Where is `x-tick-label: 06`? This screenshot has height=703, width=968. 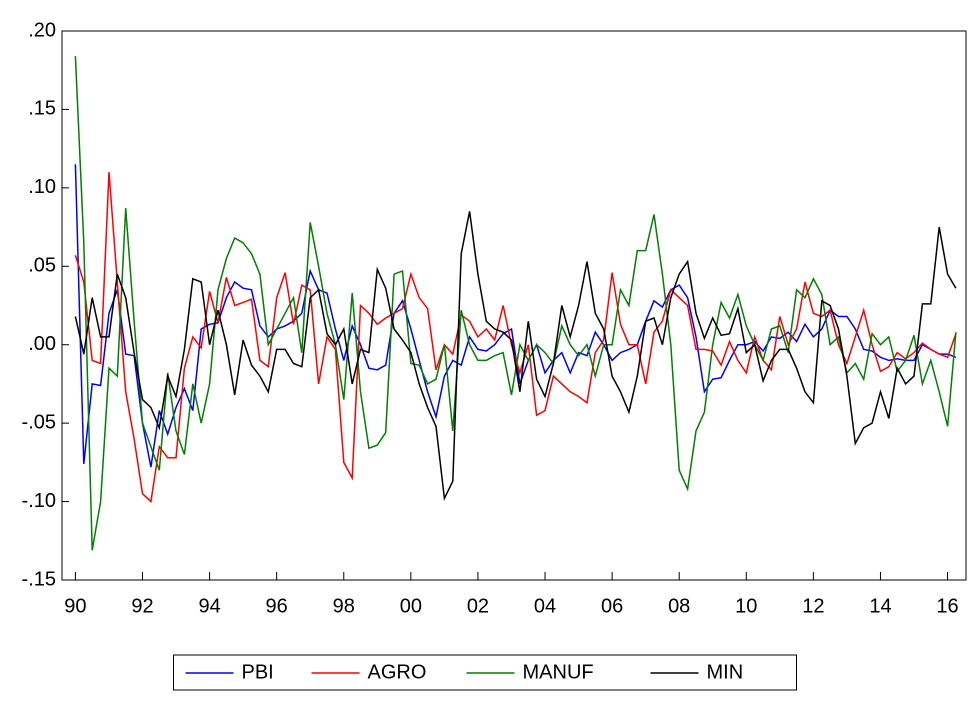
x-tick-label: 06 is located at coordinates (612, 606).